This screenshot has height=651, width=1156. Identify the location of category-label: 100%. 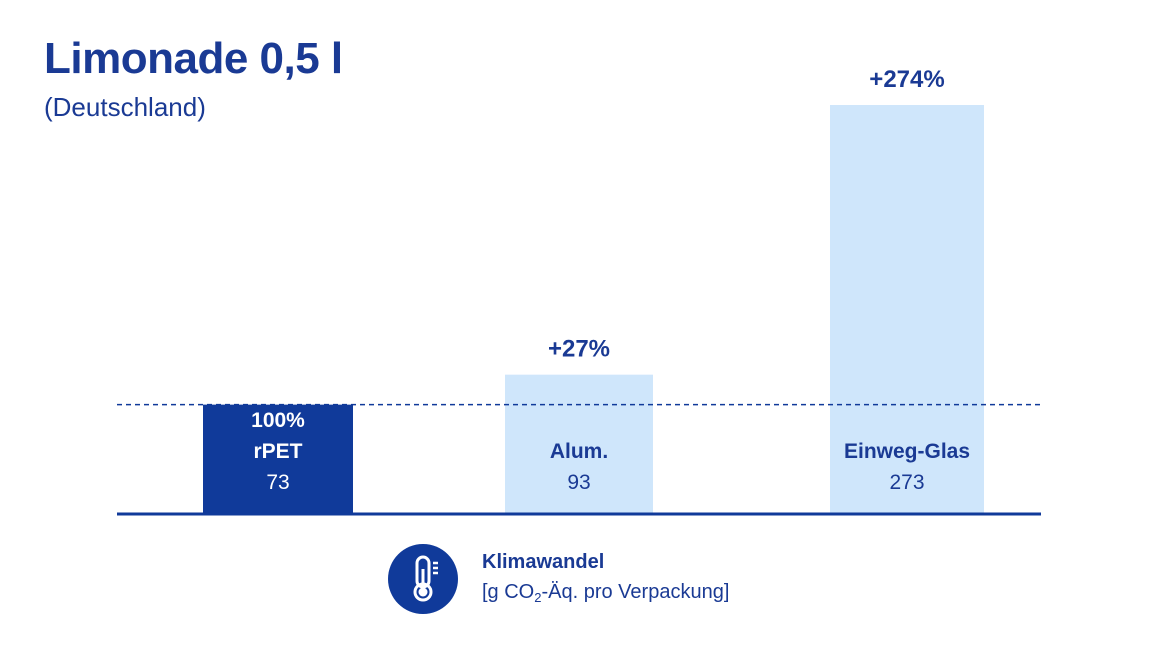
(278, 420).